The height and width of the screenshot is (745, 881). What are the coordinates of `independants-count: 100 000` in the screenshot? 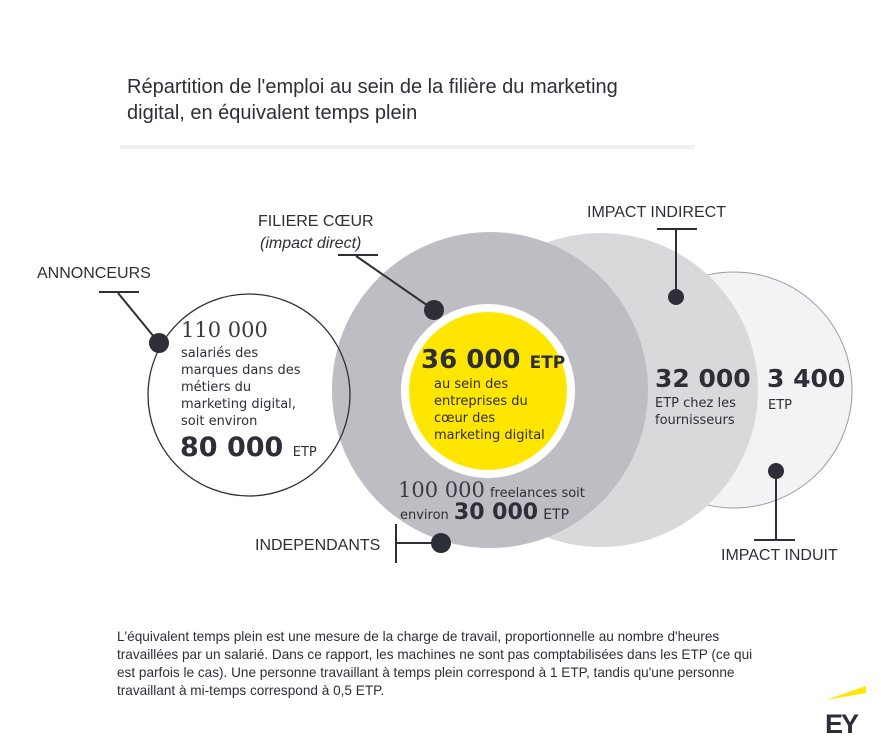 It's located at (441, 490).